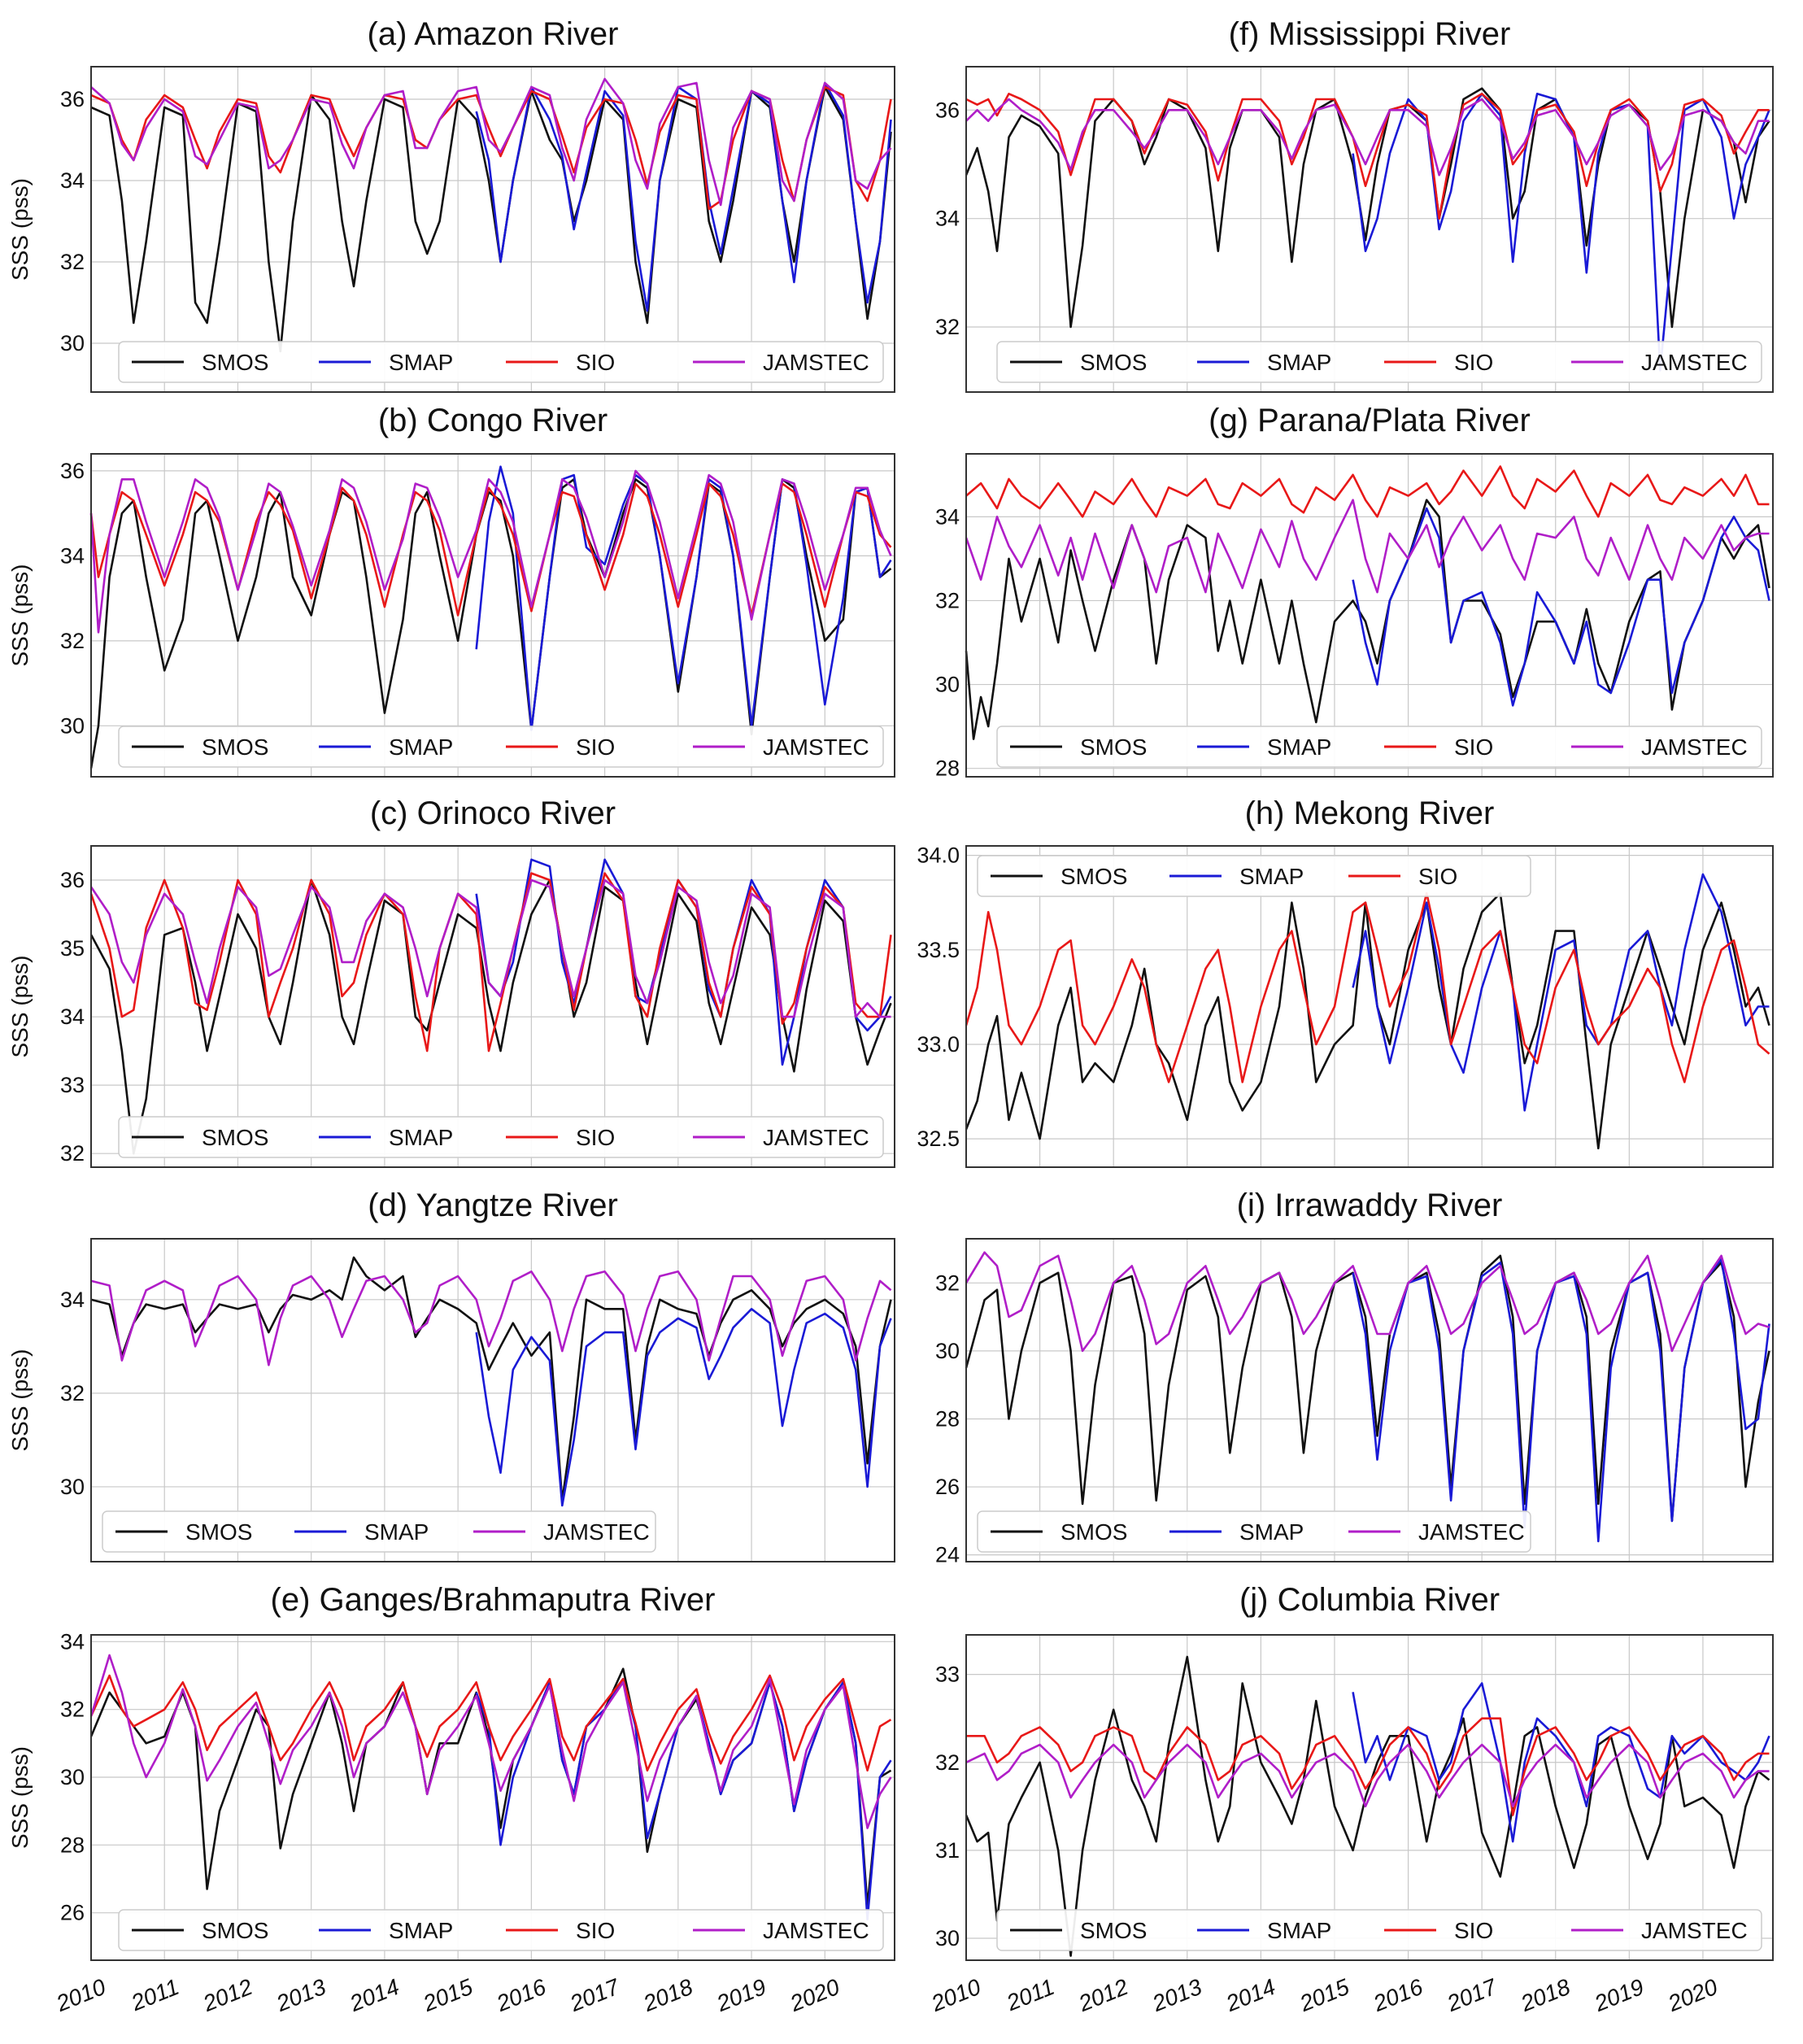  Describe the element at coordinates (939, 855) in the screenshot. I see `y-tick-label: 34.0` at that location.